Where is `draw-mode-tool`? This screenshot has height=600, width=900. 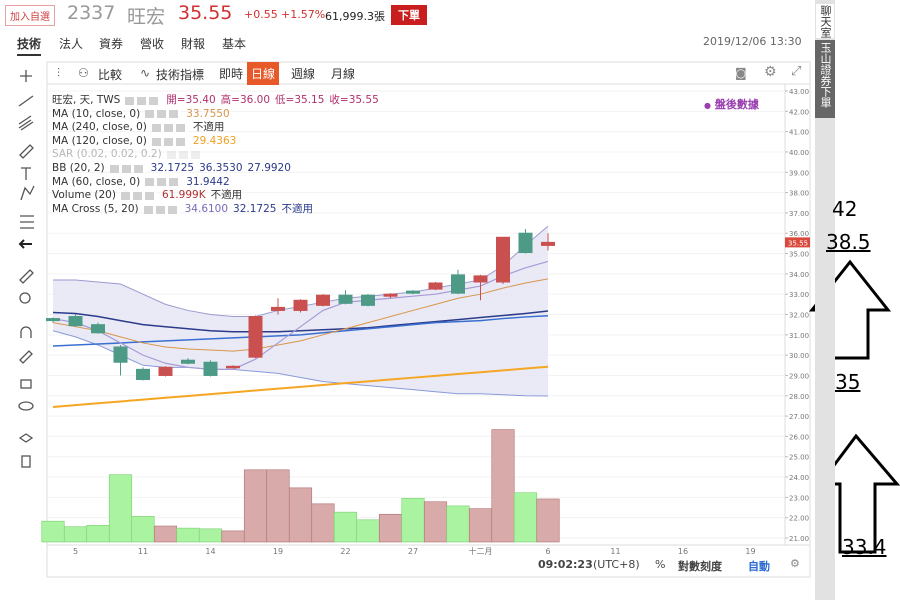 draw-mode-tool is located at coordinates (26, 357).